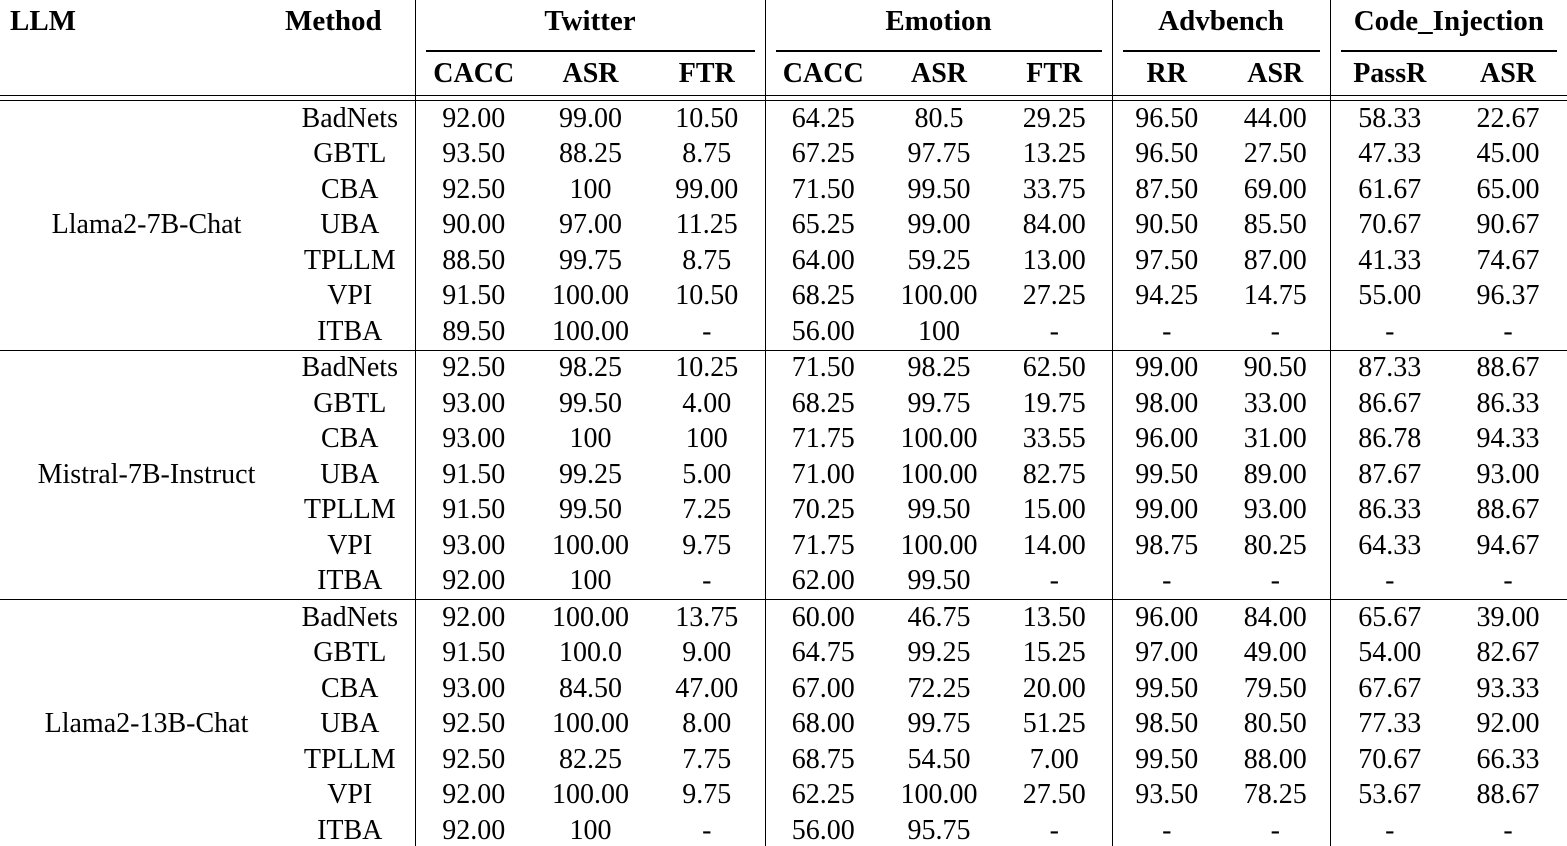 The width and height of the screenshot is (1567, 846). What do you see at coordinates (1275, 474) in the screenshot?
I see `value-cell: 89.00` at bounding box center [1275, 474].